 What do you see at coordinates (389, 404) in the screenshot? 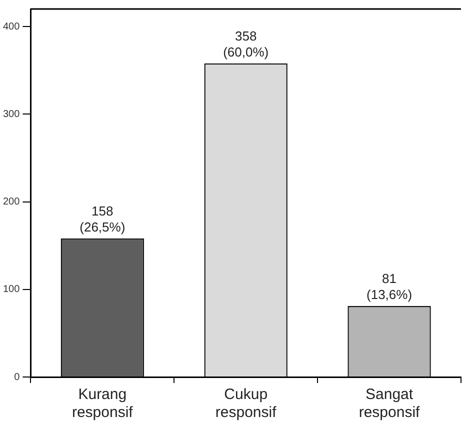
I see `x-tick-label: Sangat responsif` at bounding box center [389, 404].